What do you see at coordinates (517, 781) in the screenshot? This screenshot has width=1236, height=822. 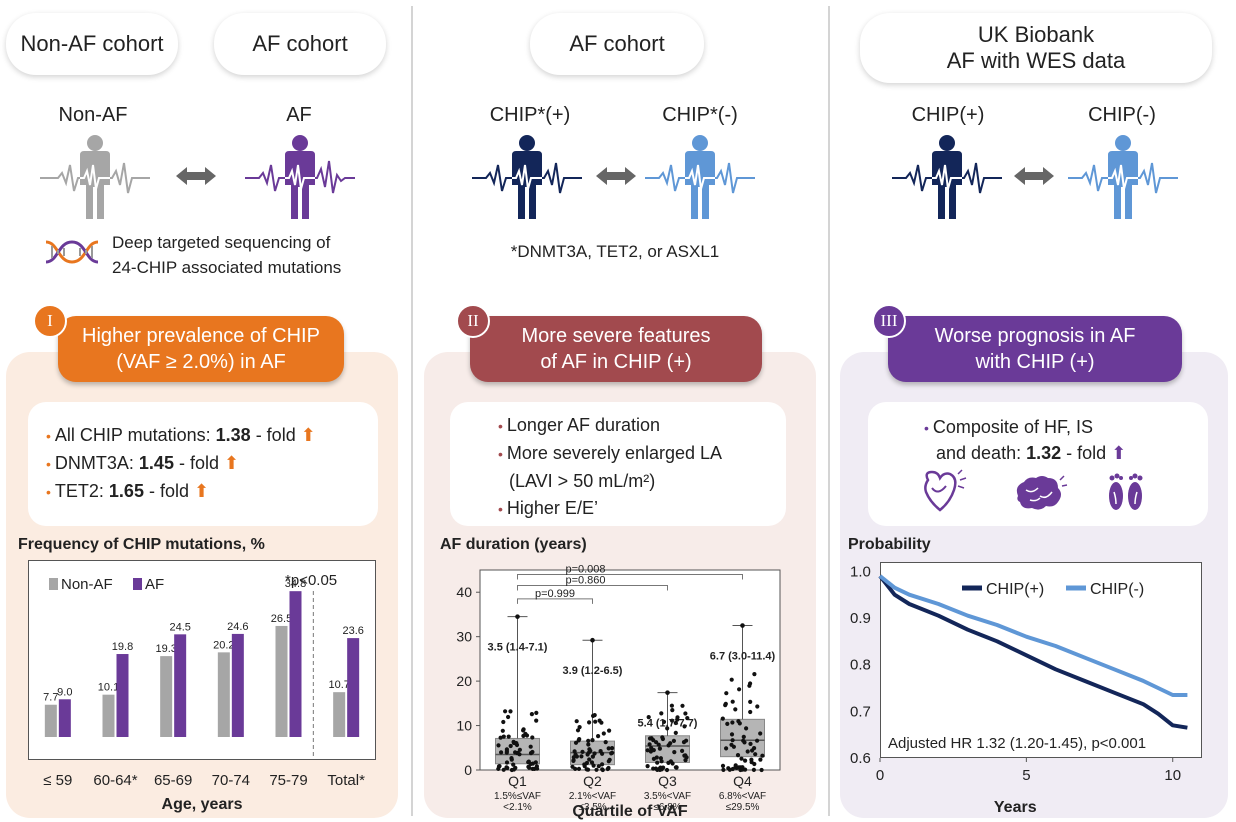 I see `x-tick-label: Q1` at bounding box center [517, 781].